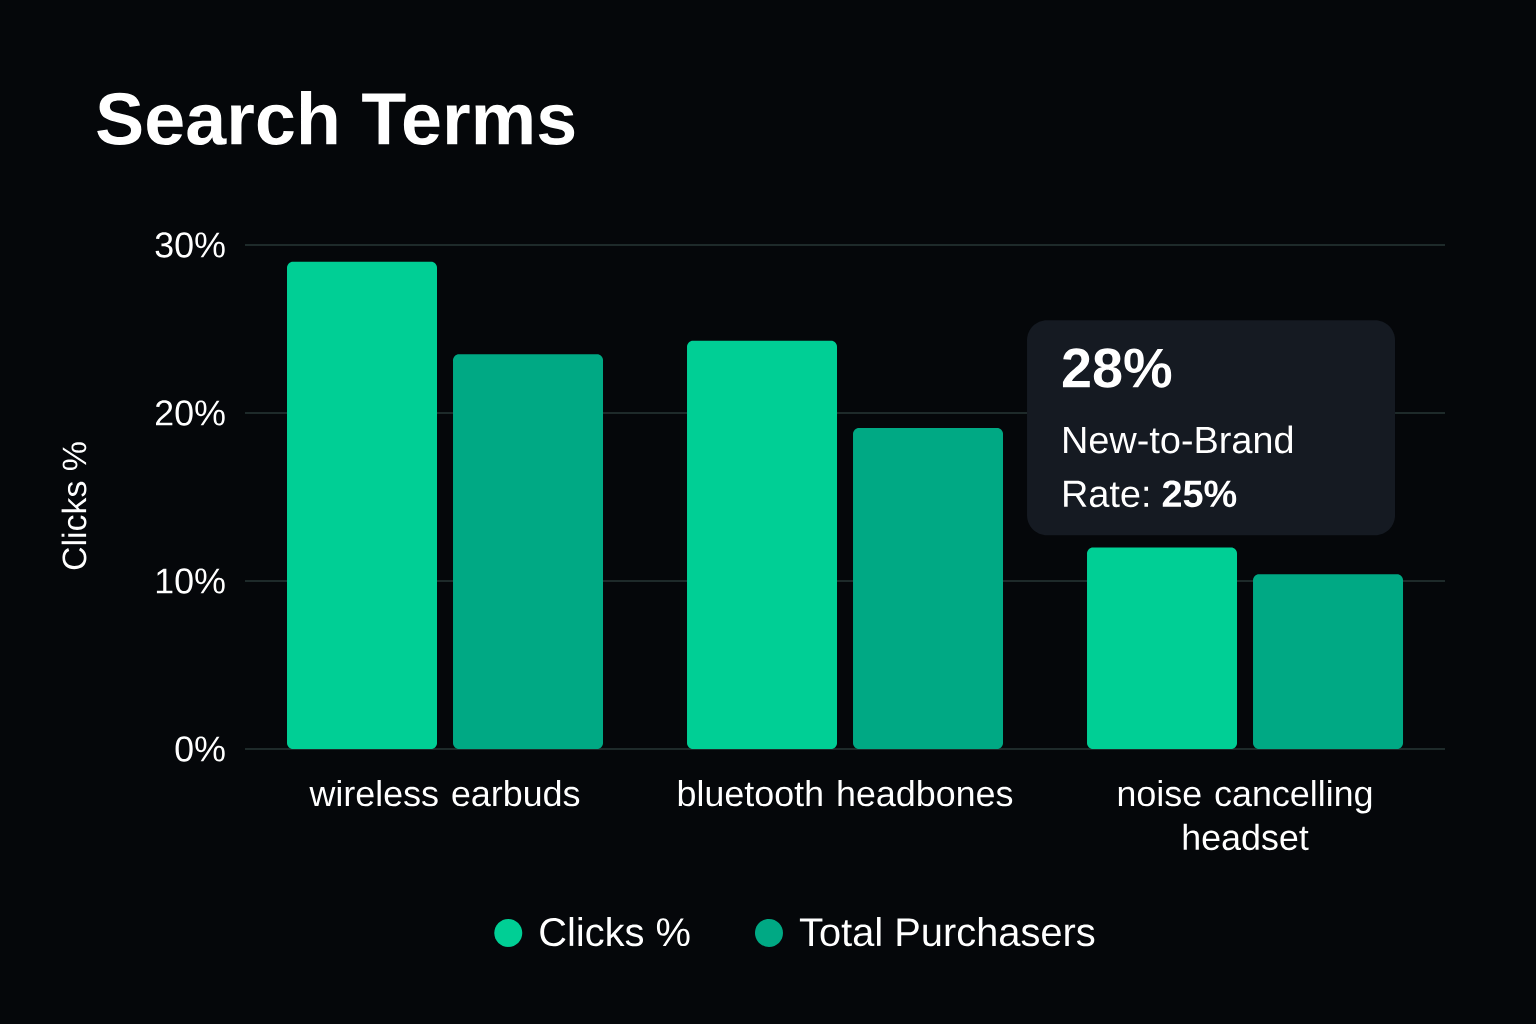 Image resolution: width=1536 pixels, height=1024 pixels. I want to click on y-tick-label: 0%, so click(200, 749).